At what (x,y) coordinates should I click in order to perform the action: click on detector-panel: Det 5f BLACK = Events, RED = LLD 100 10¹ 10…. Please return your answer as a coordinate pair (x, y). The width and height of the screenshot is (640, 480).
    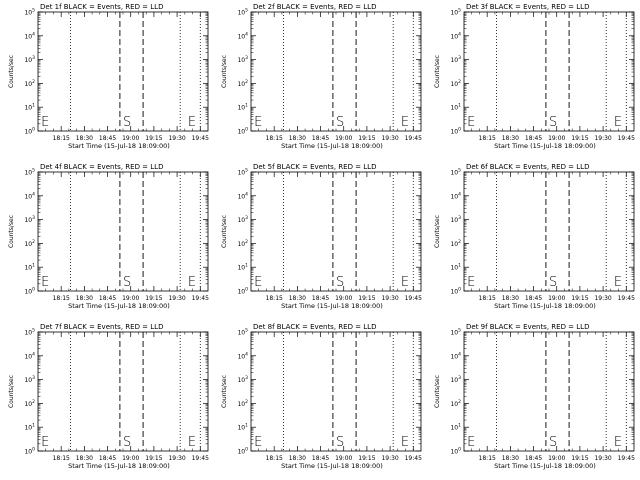
    Looking at the image, I should click on (319, 240).